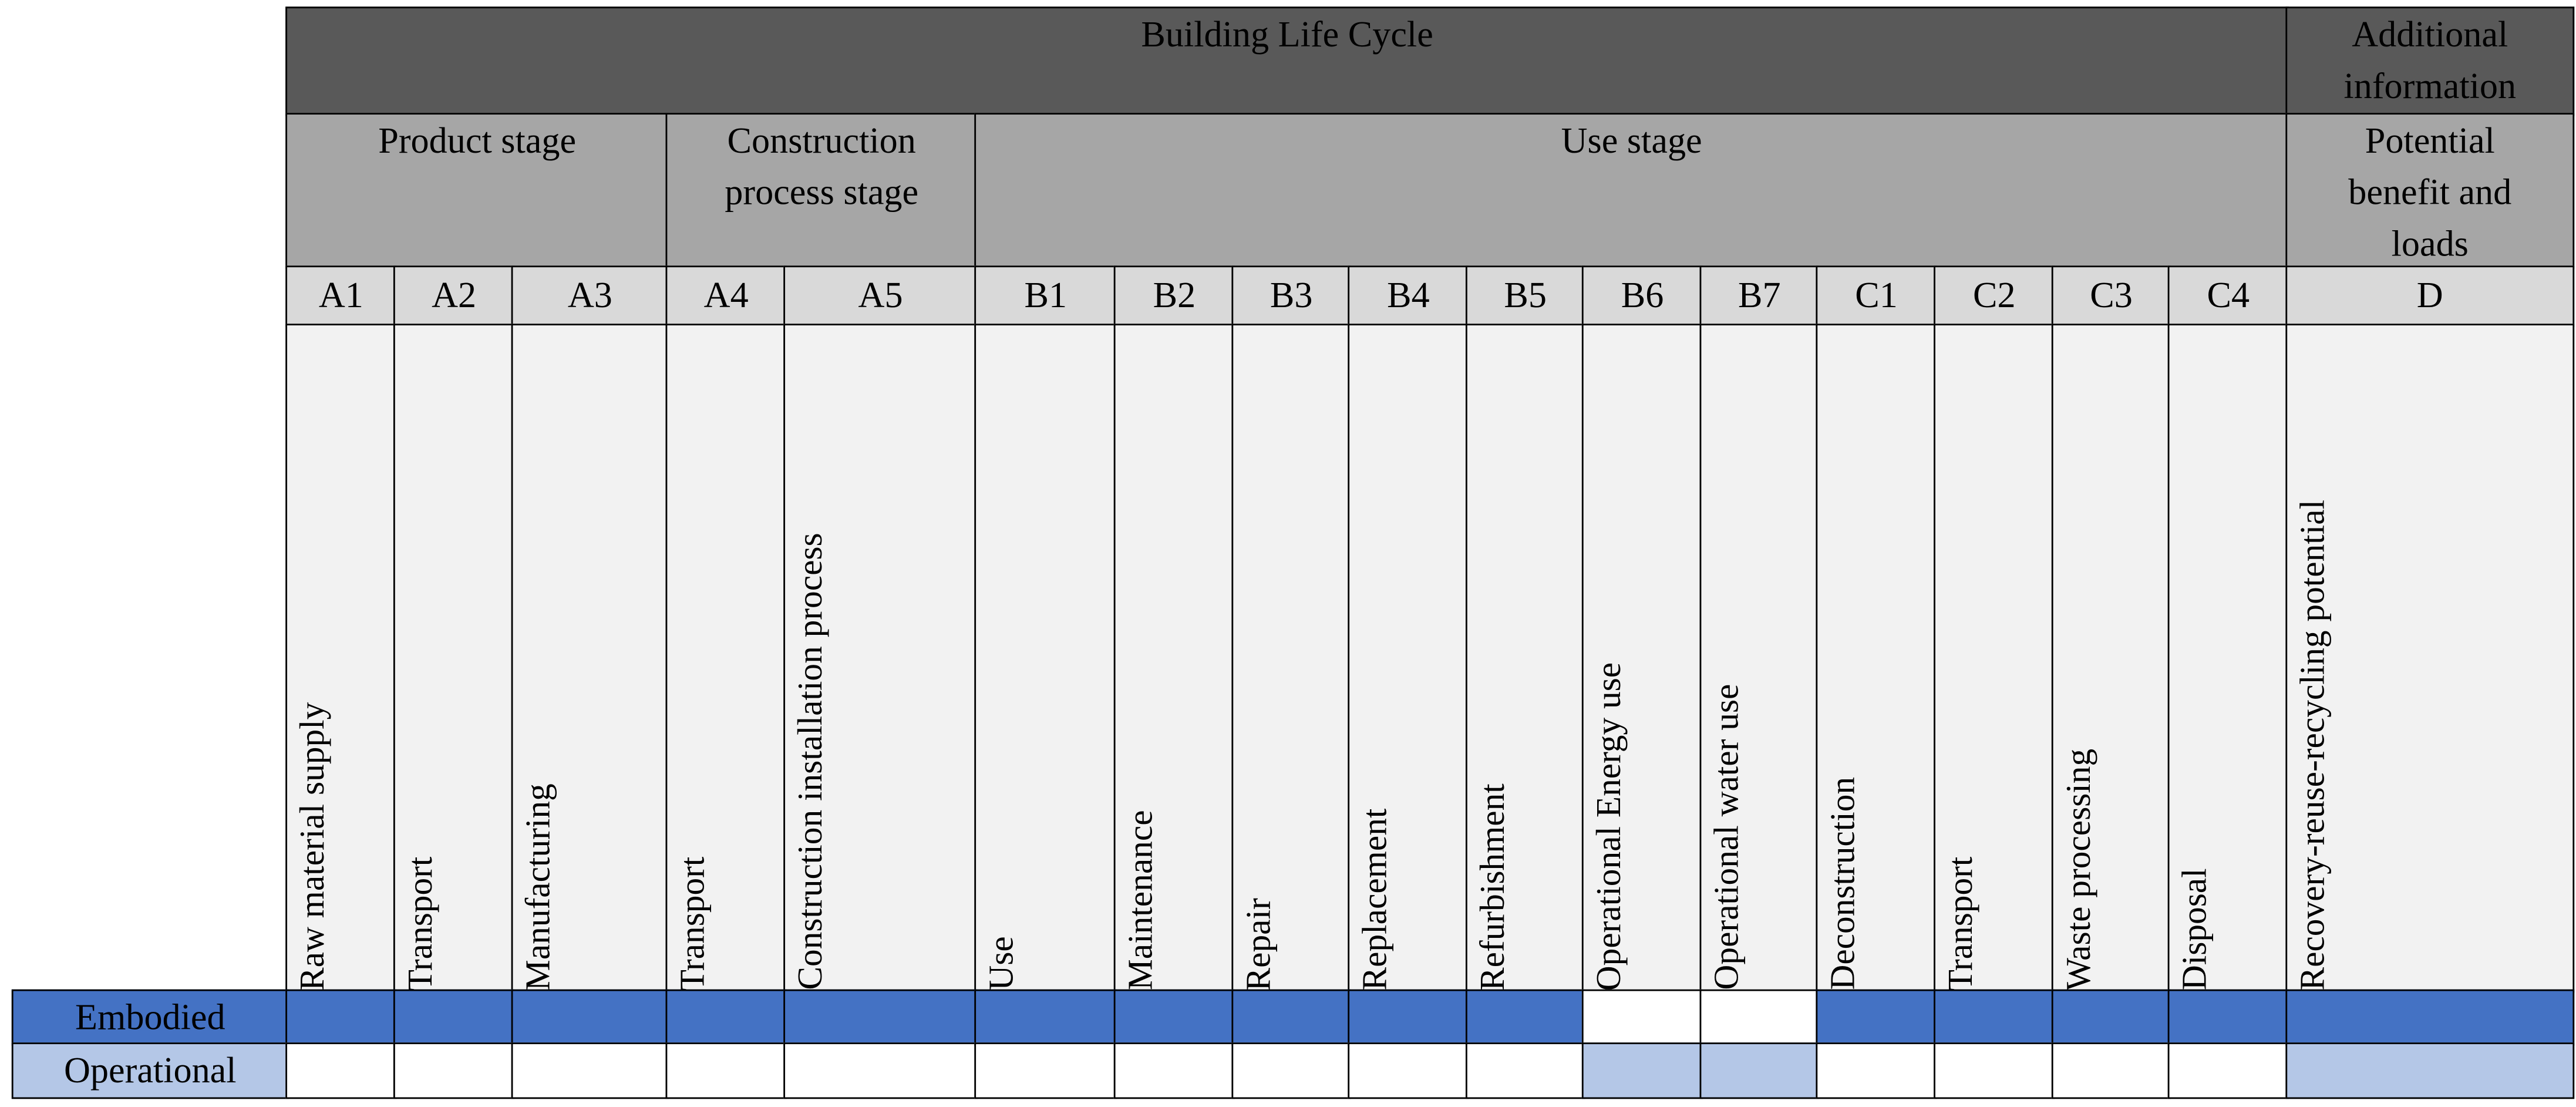 This screenshot has width=2576, height=1107. What do you see at coordinates (2312, 745) in the screenshot?
I see `module-description: Recovery-reuse-recycling potential` at bounding box center [2312, 745].